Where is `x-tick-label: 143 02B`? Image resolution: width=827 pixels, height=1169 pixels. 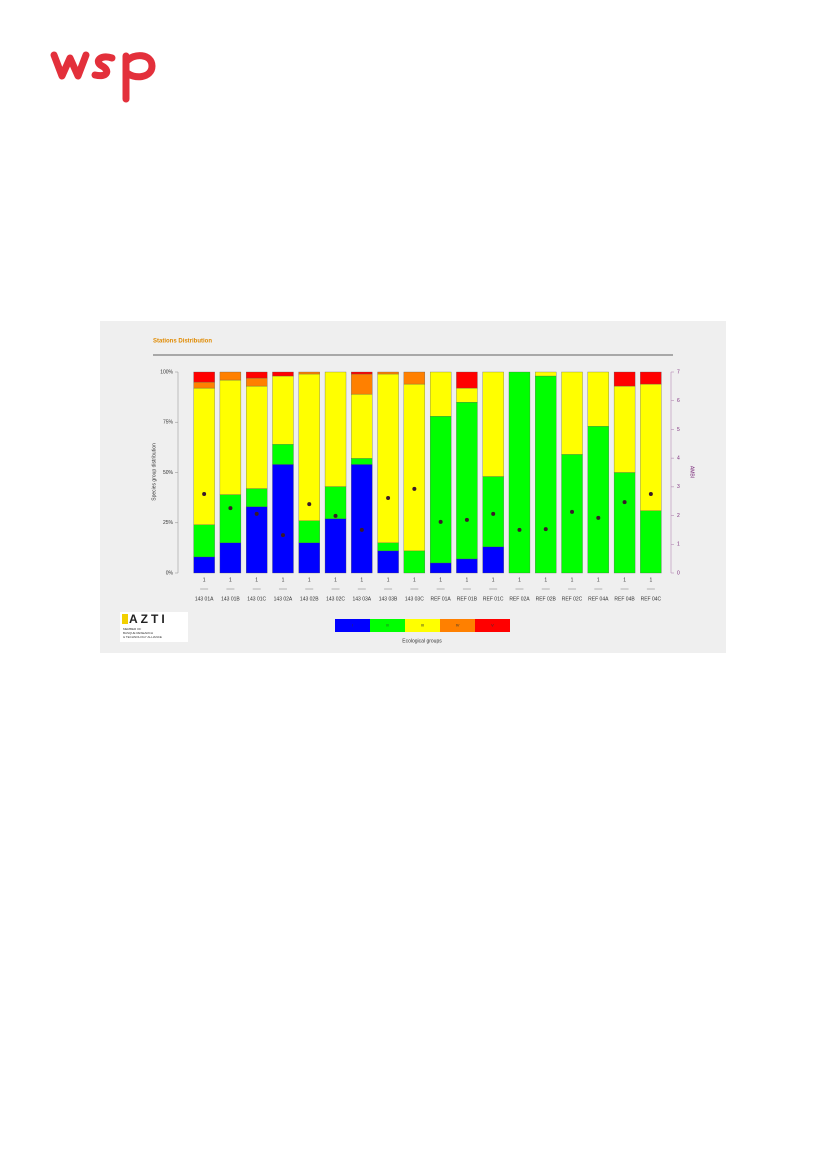 x-tick-label: 143 02B is located at coordinates (309, 599).